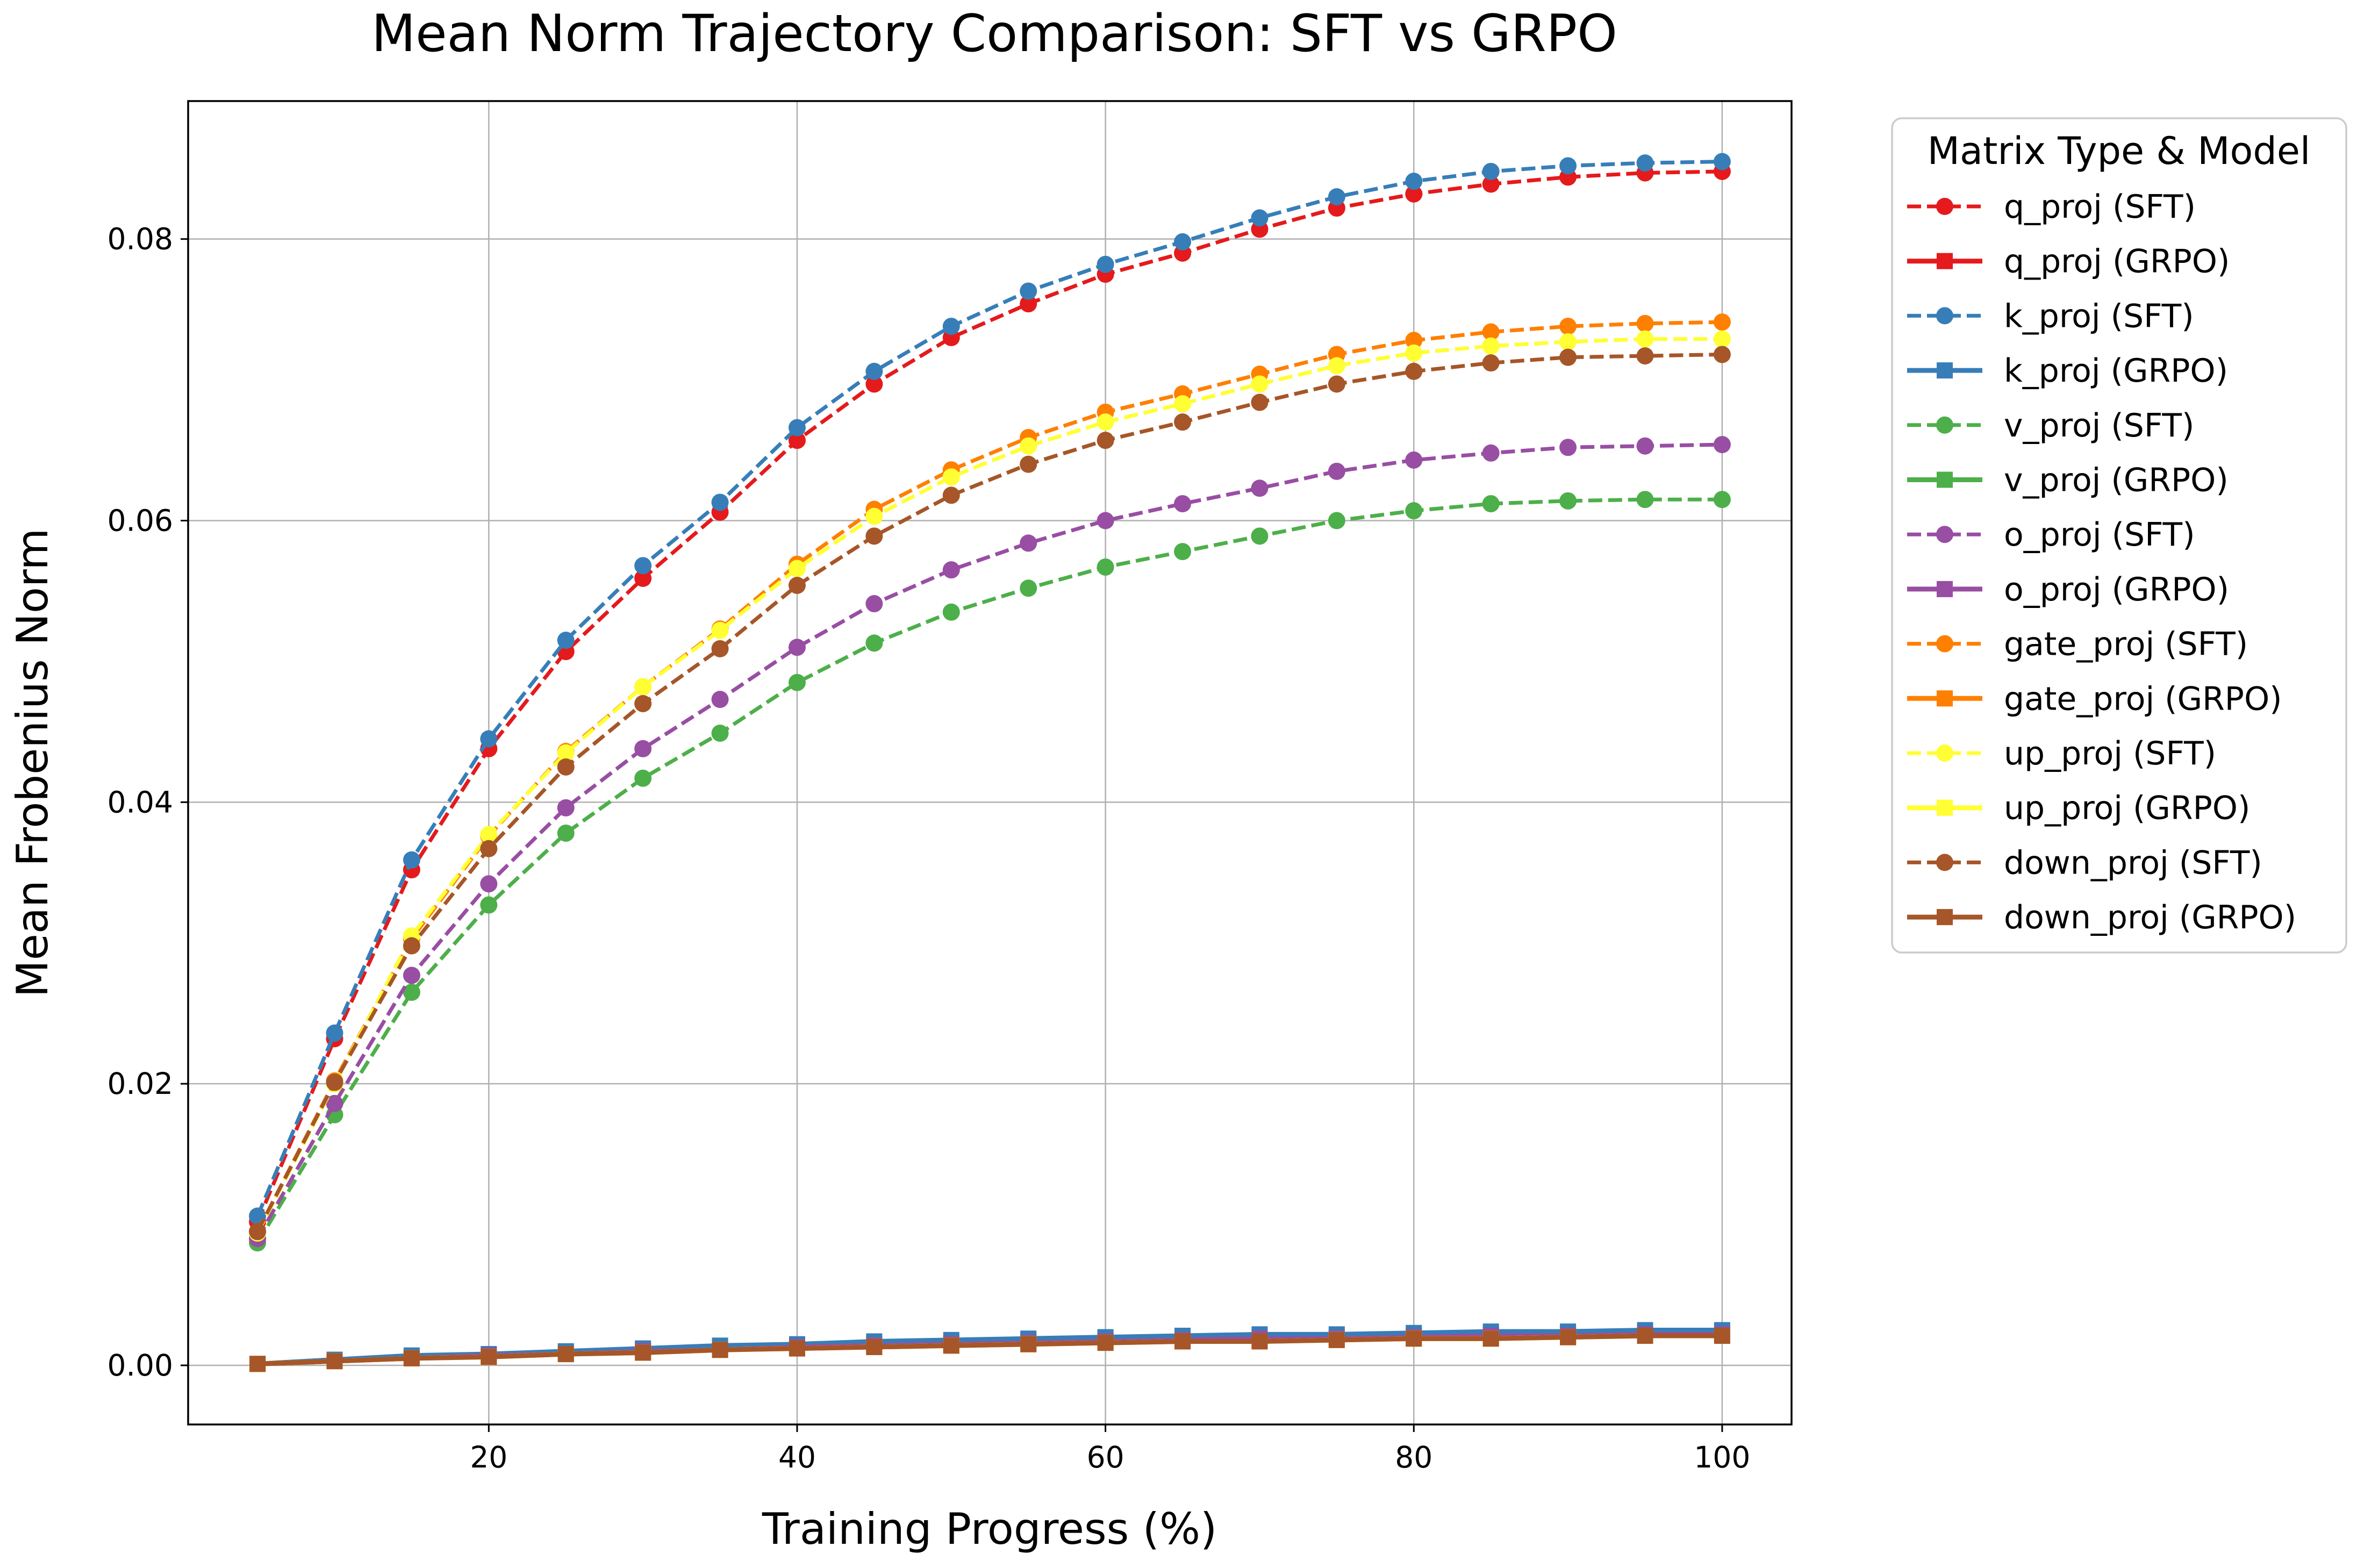 This screenshot has width=2357, height=1568. I want to click on legend-label: o_proj (GRPO), so click(2117, 589).